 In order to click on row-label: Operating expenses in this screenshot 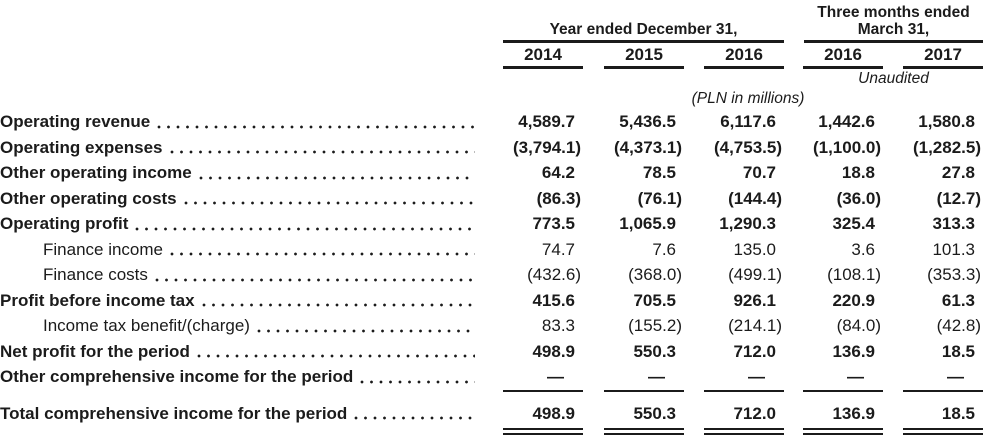, I will do `click(81, 147)`.